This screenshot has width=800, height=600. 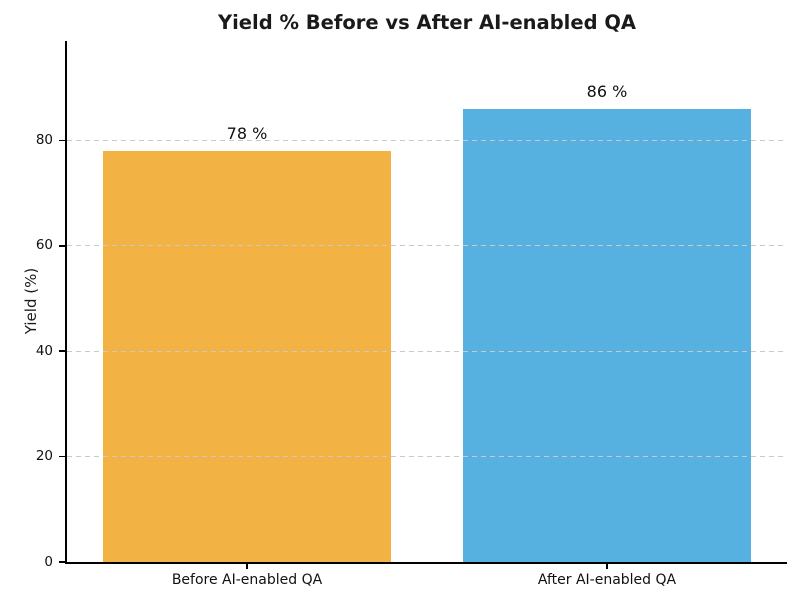 I want to click on y-tick-label: 20, so click(x=44, y=456).